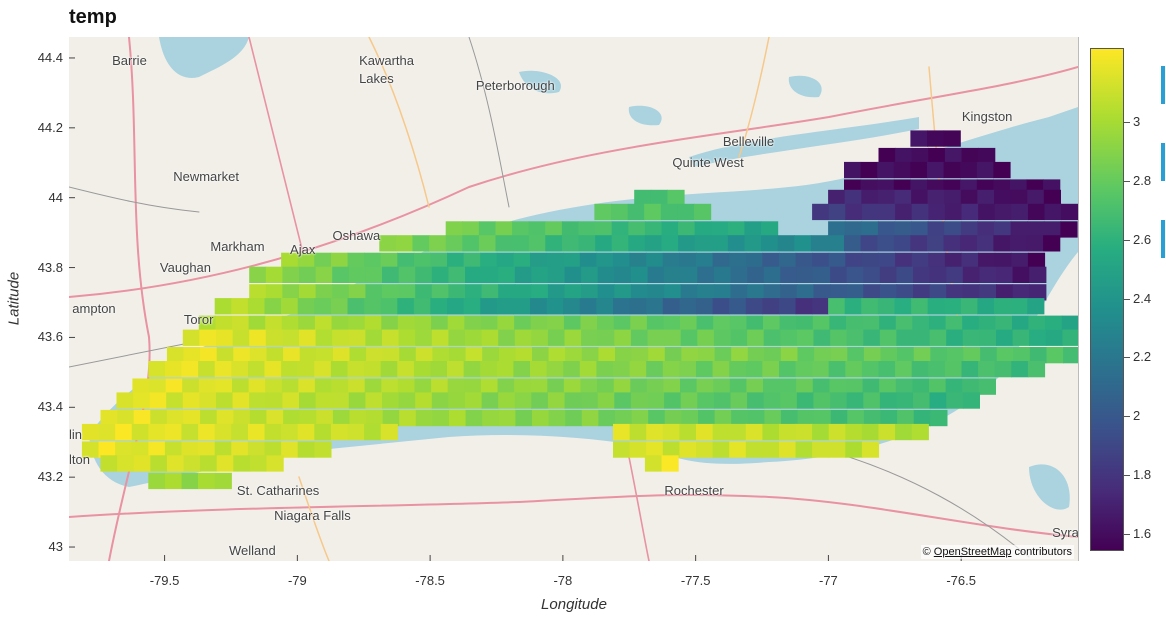 This screenshot has width=1166, height=623. Describe the element at coordinates (1043, 552) in the screenshot. I see `attribution-suffix: contributors` at that location.